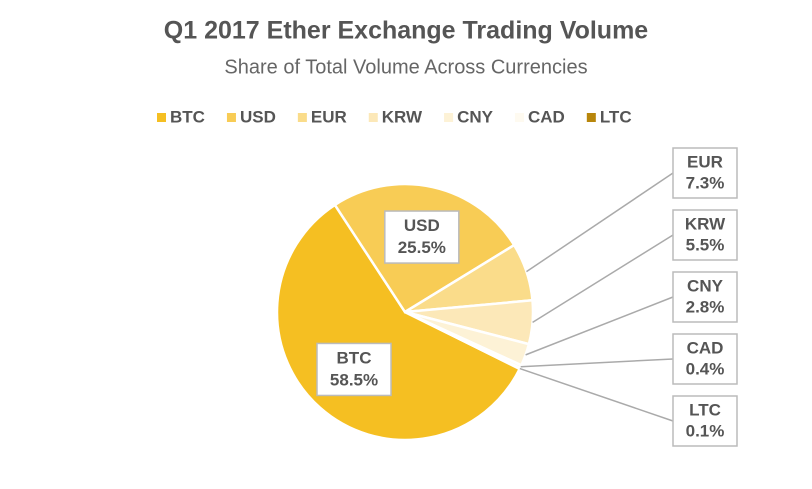 The height and width of the screenshot is (489, 812). I want to click on legend-label: USD, so click(258, 116).